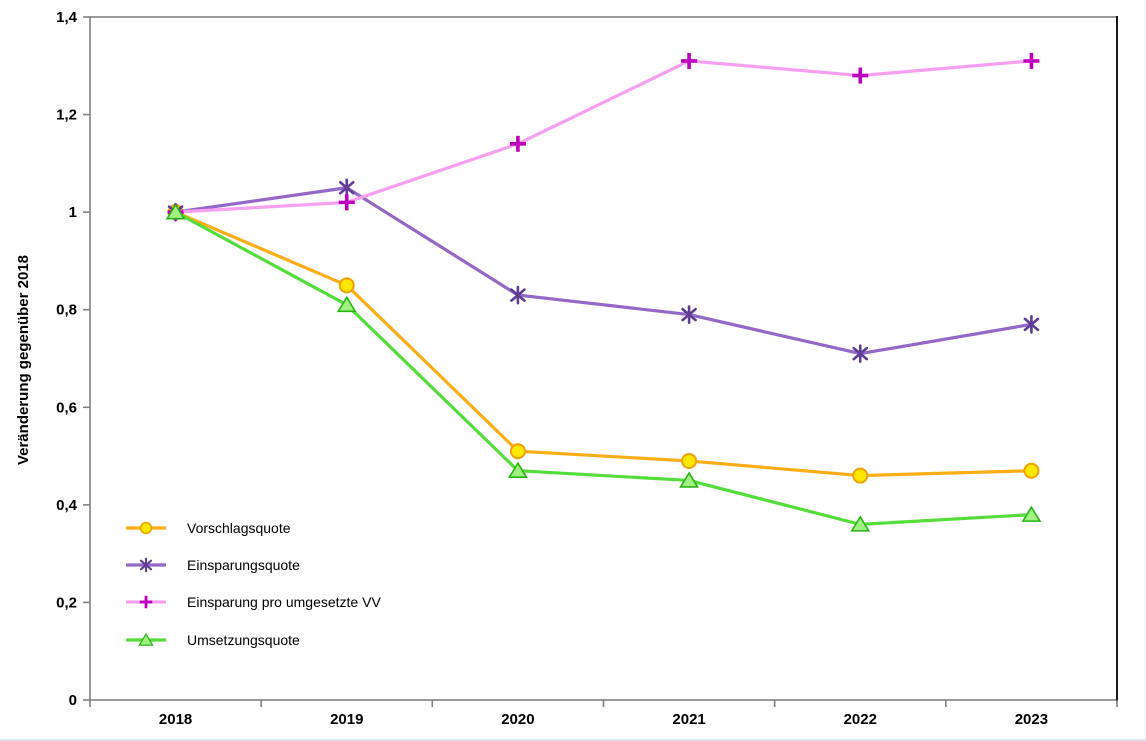 The height and width of the screenshot is (741, 1146). What do you see at coordinates (73, 359) in the screenshot?
I see `y-axis: 0 0,2 0,4 0,6 0,8 1 1,2 1,4` at bounding box center [73, 359].